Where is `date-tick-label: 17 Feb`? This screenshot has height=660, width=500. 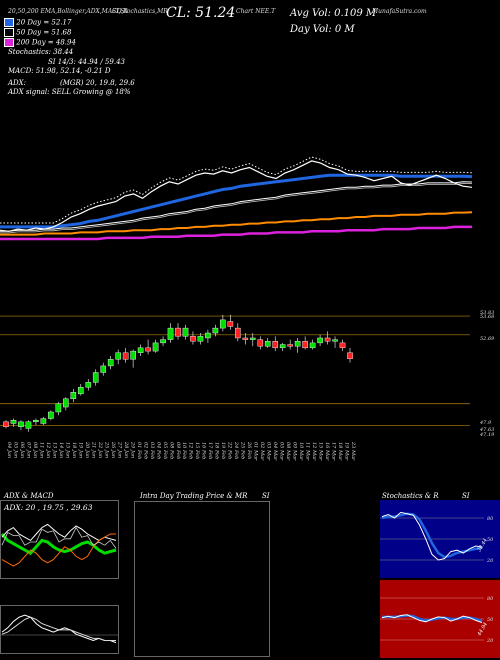 date-tick-label: 17 Feb is located at coordinates (210, 450).